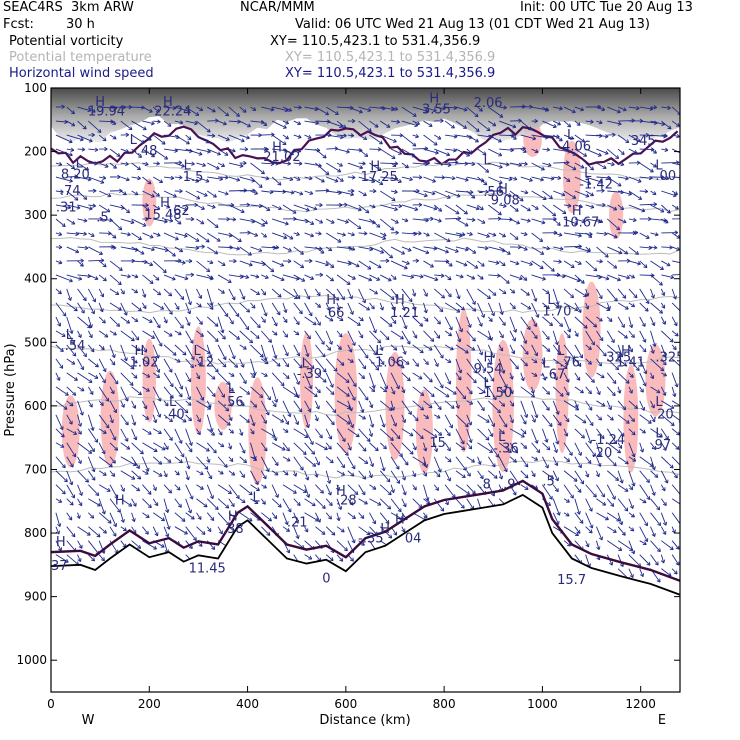 The width and height of the screenshot is (740, 740). I want to click on field-pv-xy: XY= 110.5,423.1 to 531.4,356.9, so click(375, 41).